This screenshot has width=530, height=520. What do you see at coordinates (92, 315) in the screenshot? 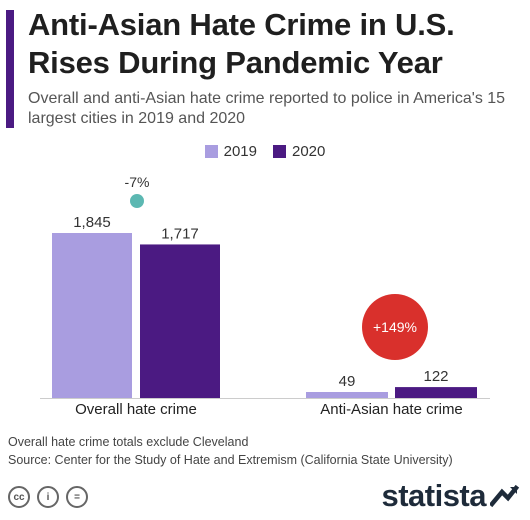
I see `bar-2019-overall` at bounding box center [92, 315].